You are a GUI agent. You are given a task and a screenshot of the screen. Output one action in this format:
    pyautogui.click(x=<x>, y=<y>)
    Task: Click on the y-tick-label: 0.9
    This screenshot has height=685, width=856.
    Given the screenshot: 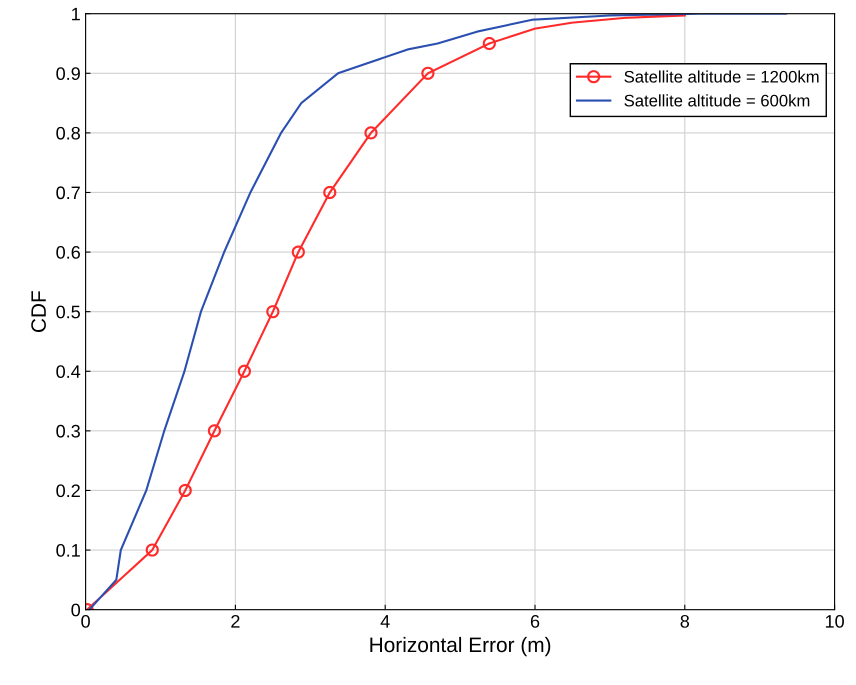 What is the action you would take?
    pyautogui.click(x=68, y=73)
    